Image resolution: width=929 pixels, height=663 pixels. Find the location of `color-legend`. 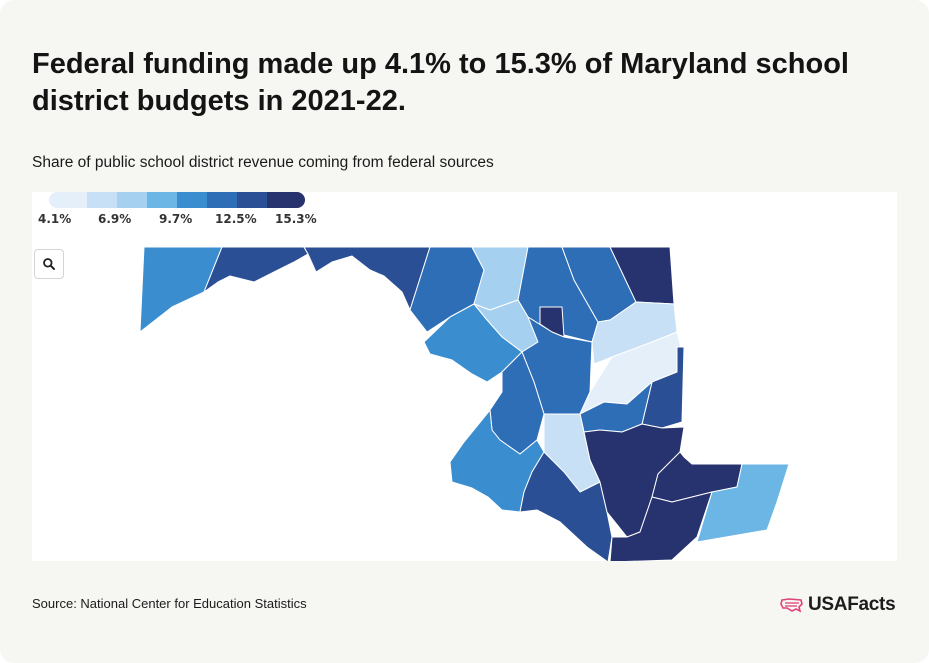

color-legend is located at coordinates (177, 200).